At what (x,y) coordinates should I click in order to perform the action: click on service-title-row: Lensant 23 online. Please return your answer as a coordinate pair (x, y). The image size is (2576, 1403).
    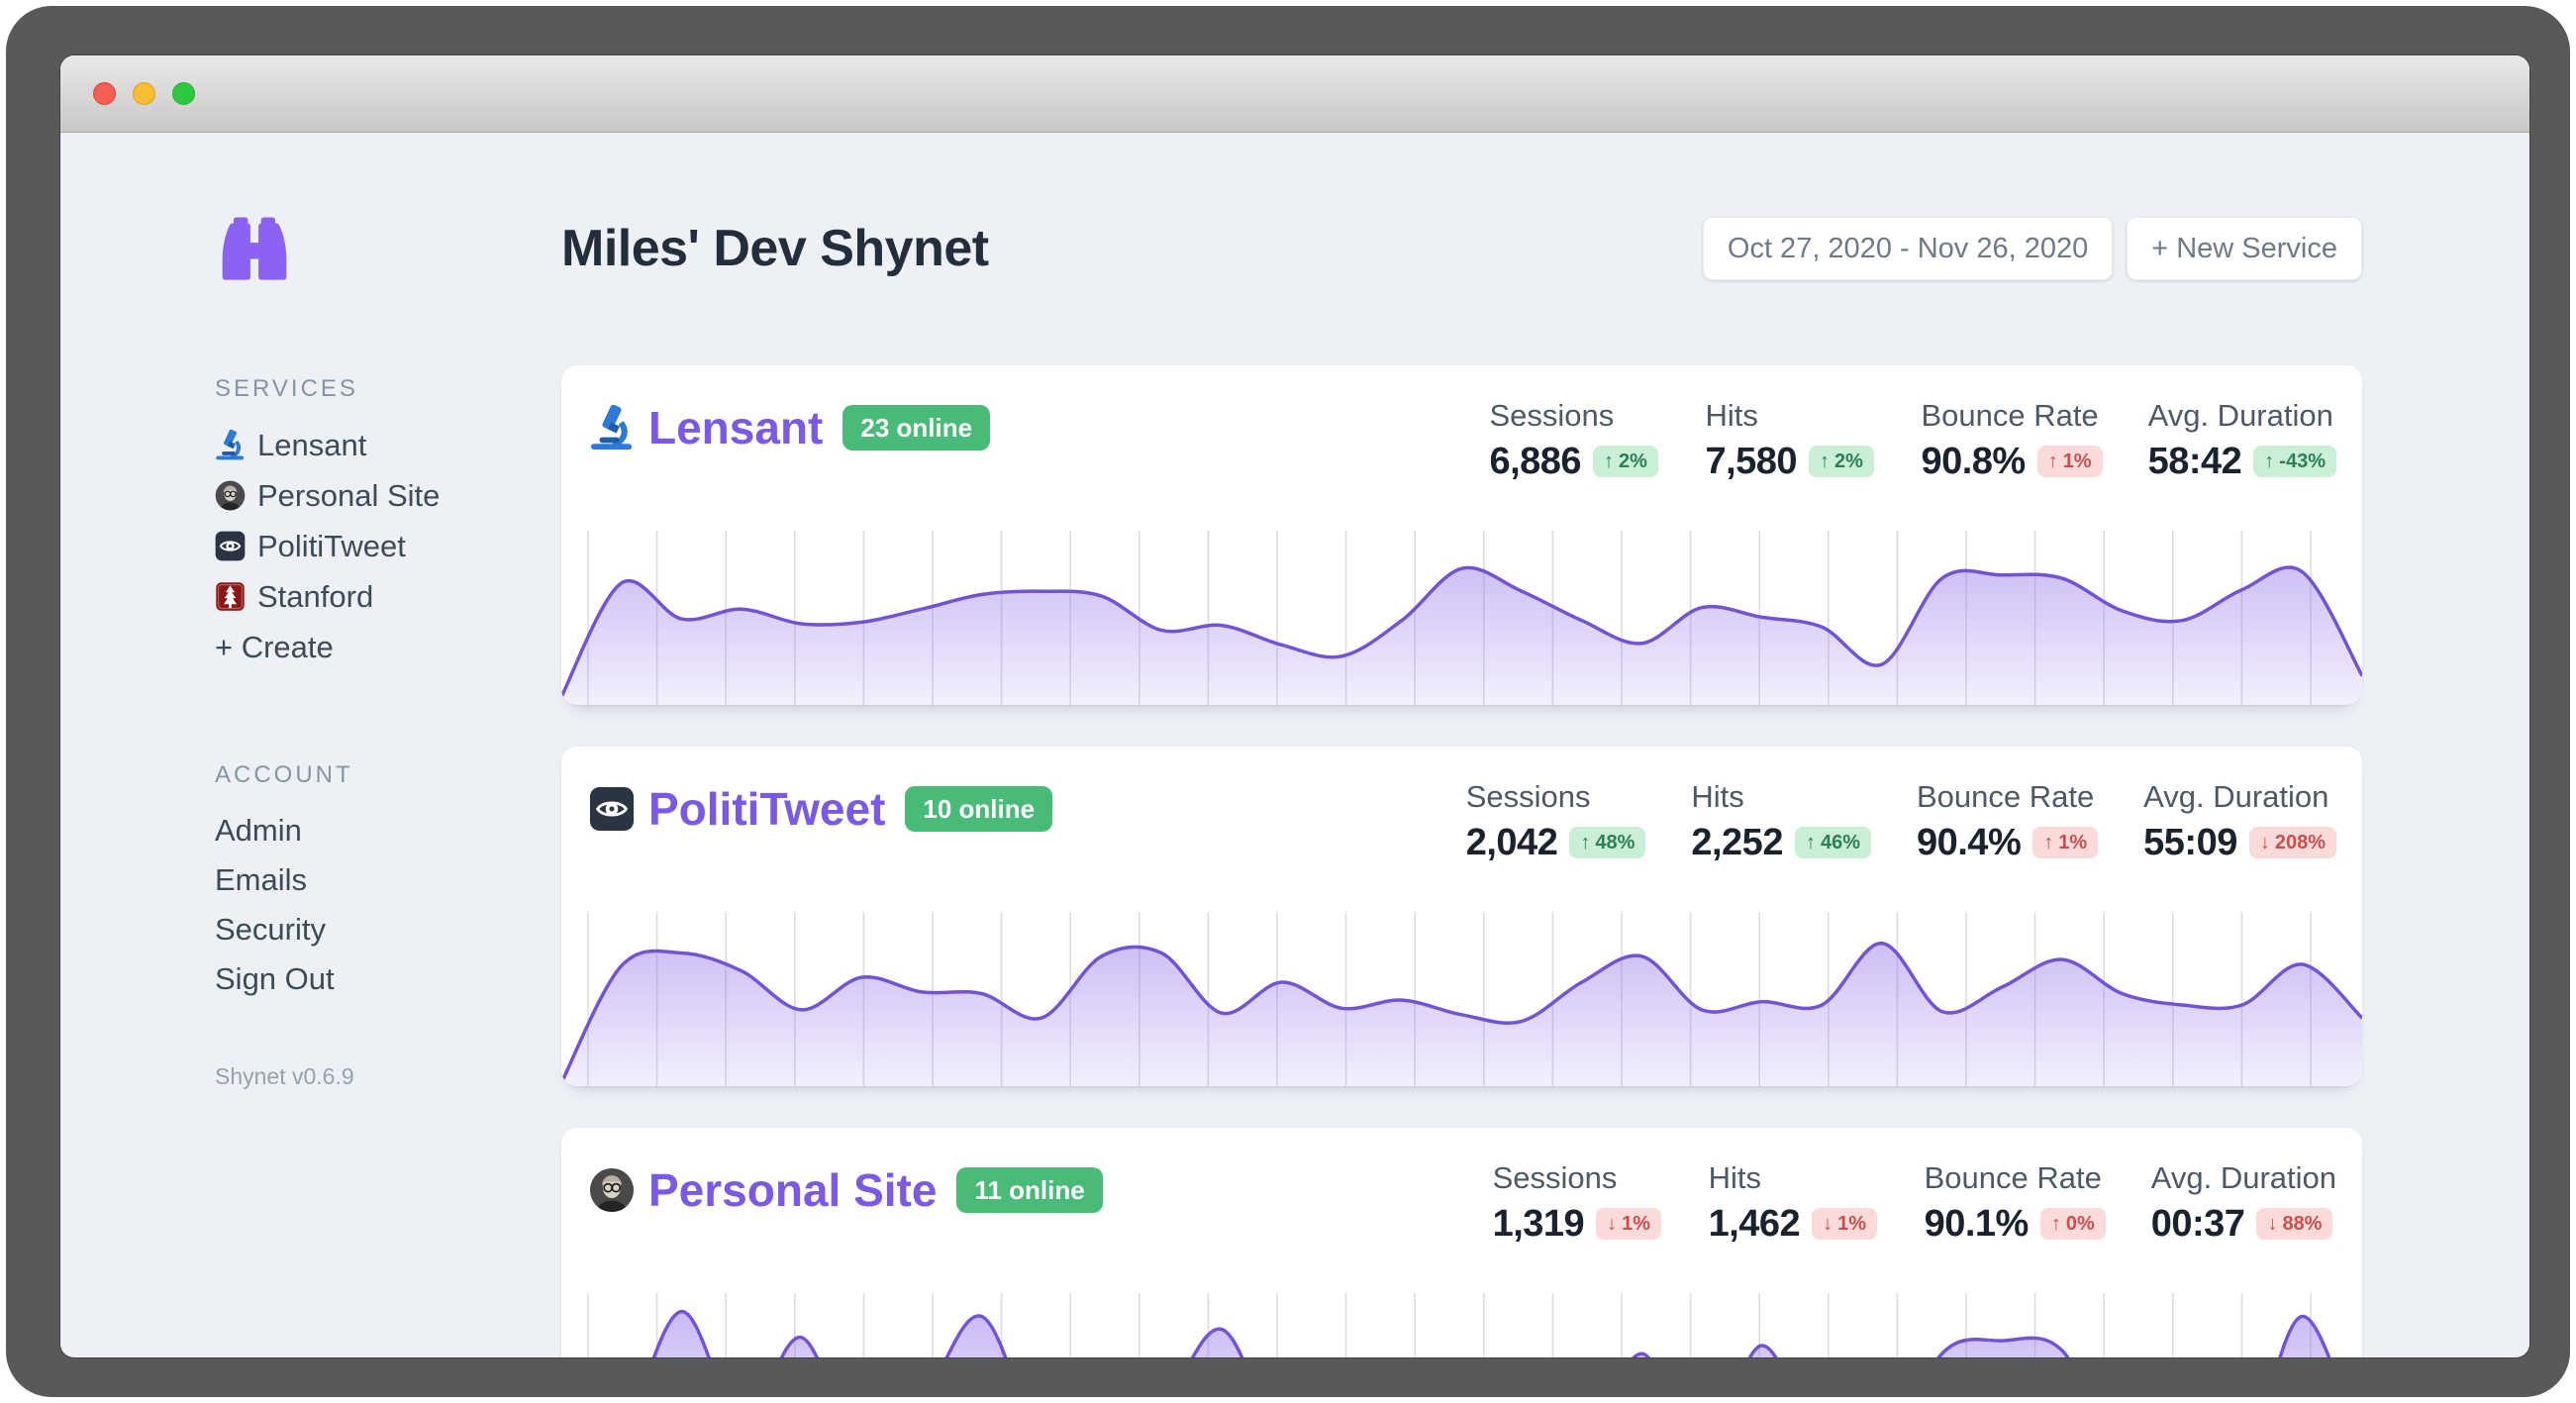
    Looking at the image, I should click on (790, 426).